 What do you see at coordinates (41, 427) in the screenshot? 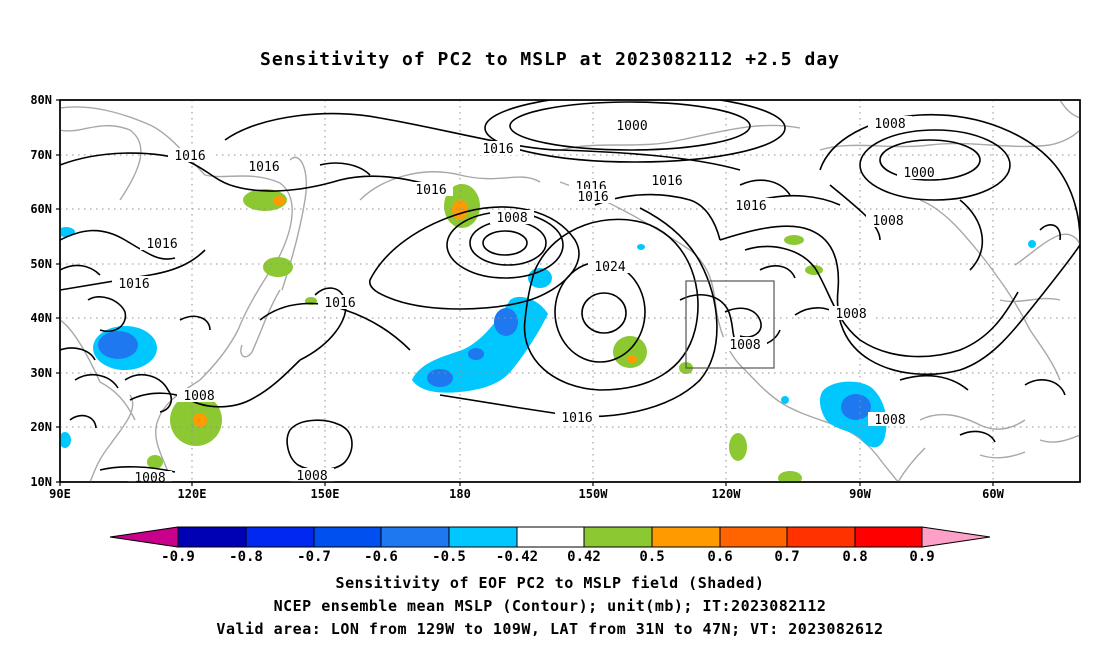
I see `lat-label: 20N` at bounding box center [41, 427].